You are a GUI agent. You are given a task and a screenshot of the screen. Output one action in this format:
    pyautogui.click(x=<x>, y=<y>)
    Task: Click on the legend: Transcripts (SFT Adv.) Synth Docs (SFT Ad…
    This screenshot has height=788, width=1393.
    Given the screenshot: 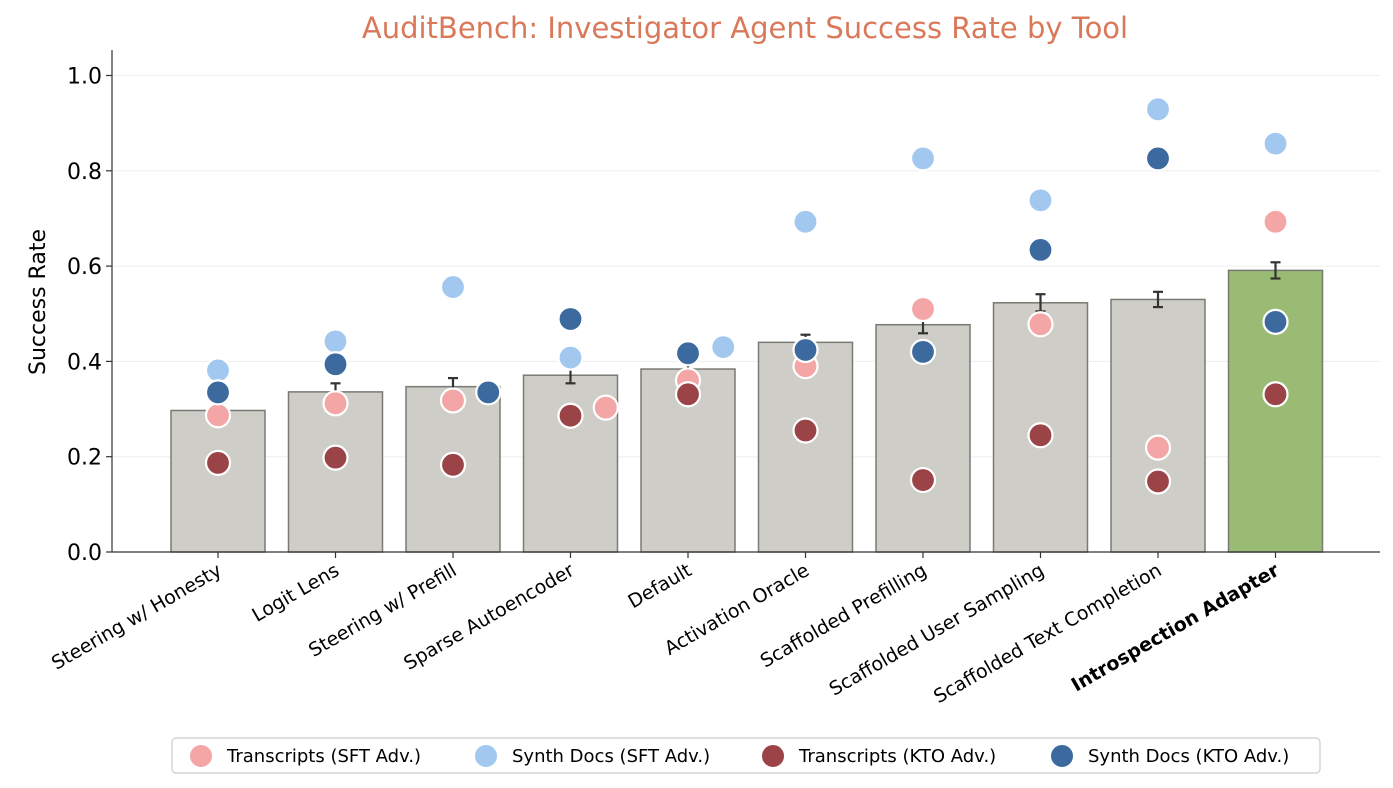 What is the action you would take?
    pyautogui.click(x=746, y=755)
    